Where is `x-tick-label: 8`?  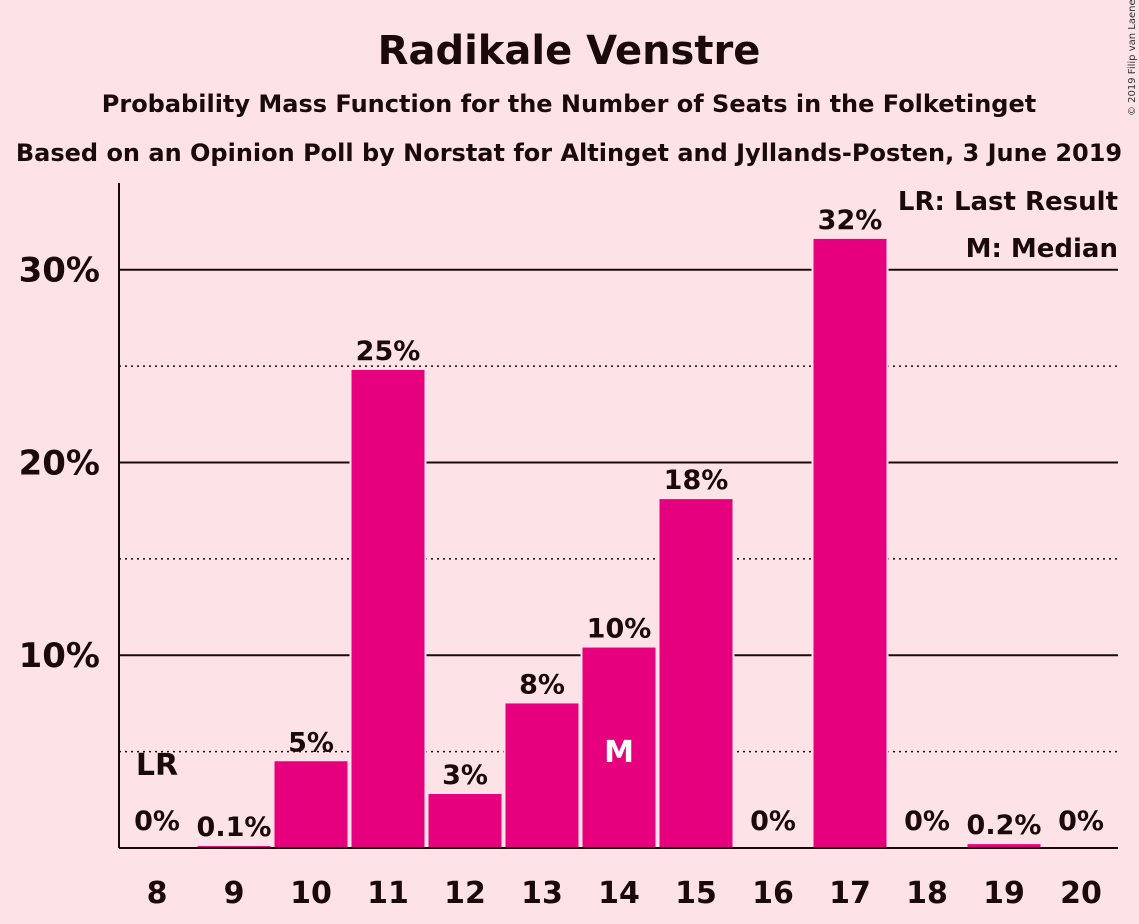
x-tick-label: 8 is located at coordinates (157, 893).